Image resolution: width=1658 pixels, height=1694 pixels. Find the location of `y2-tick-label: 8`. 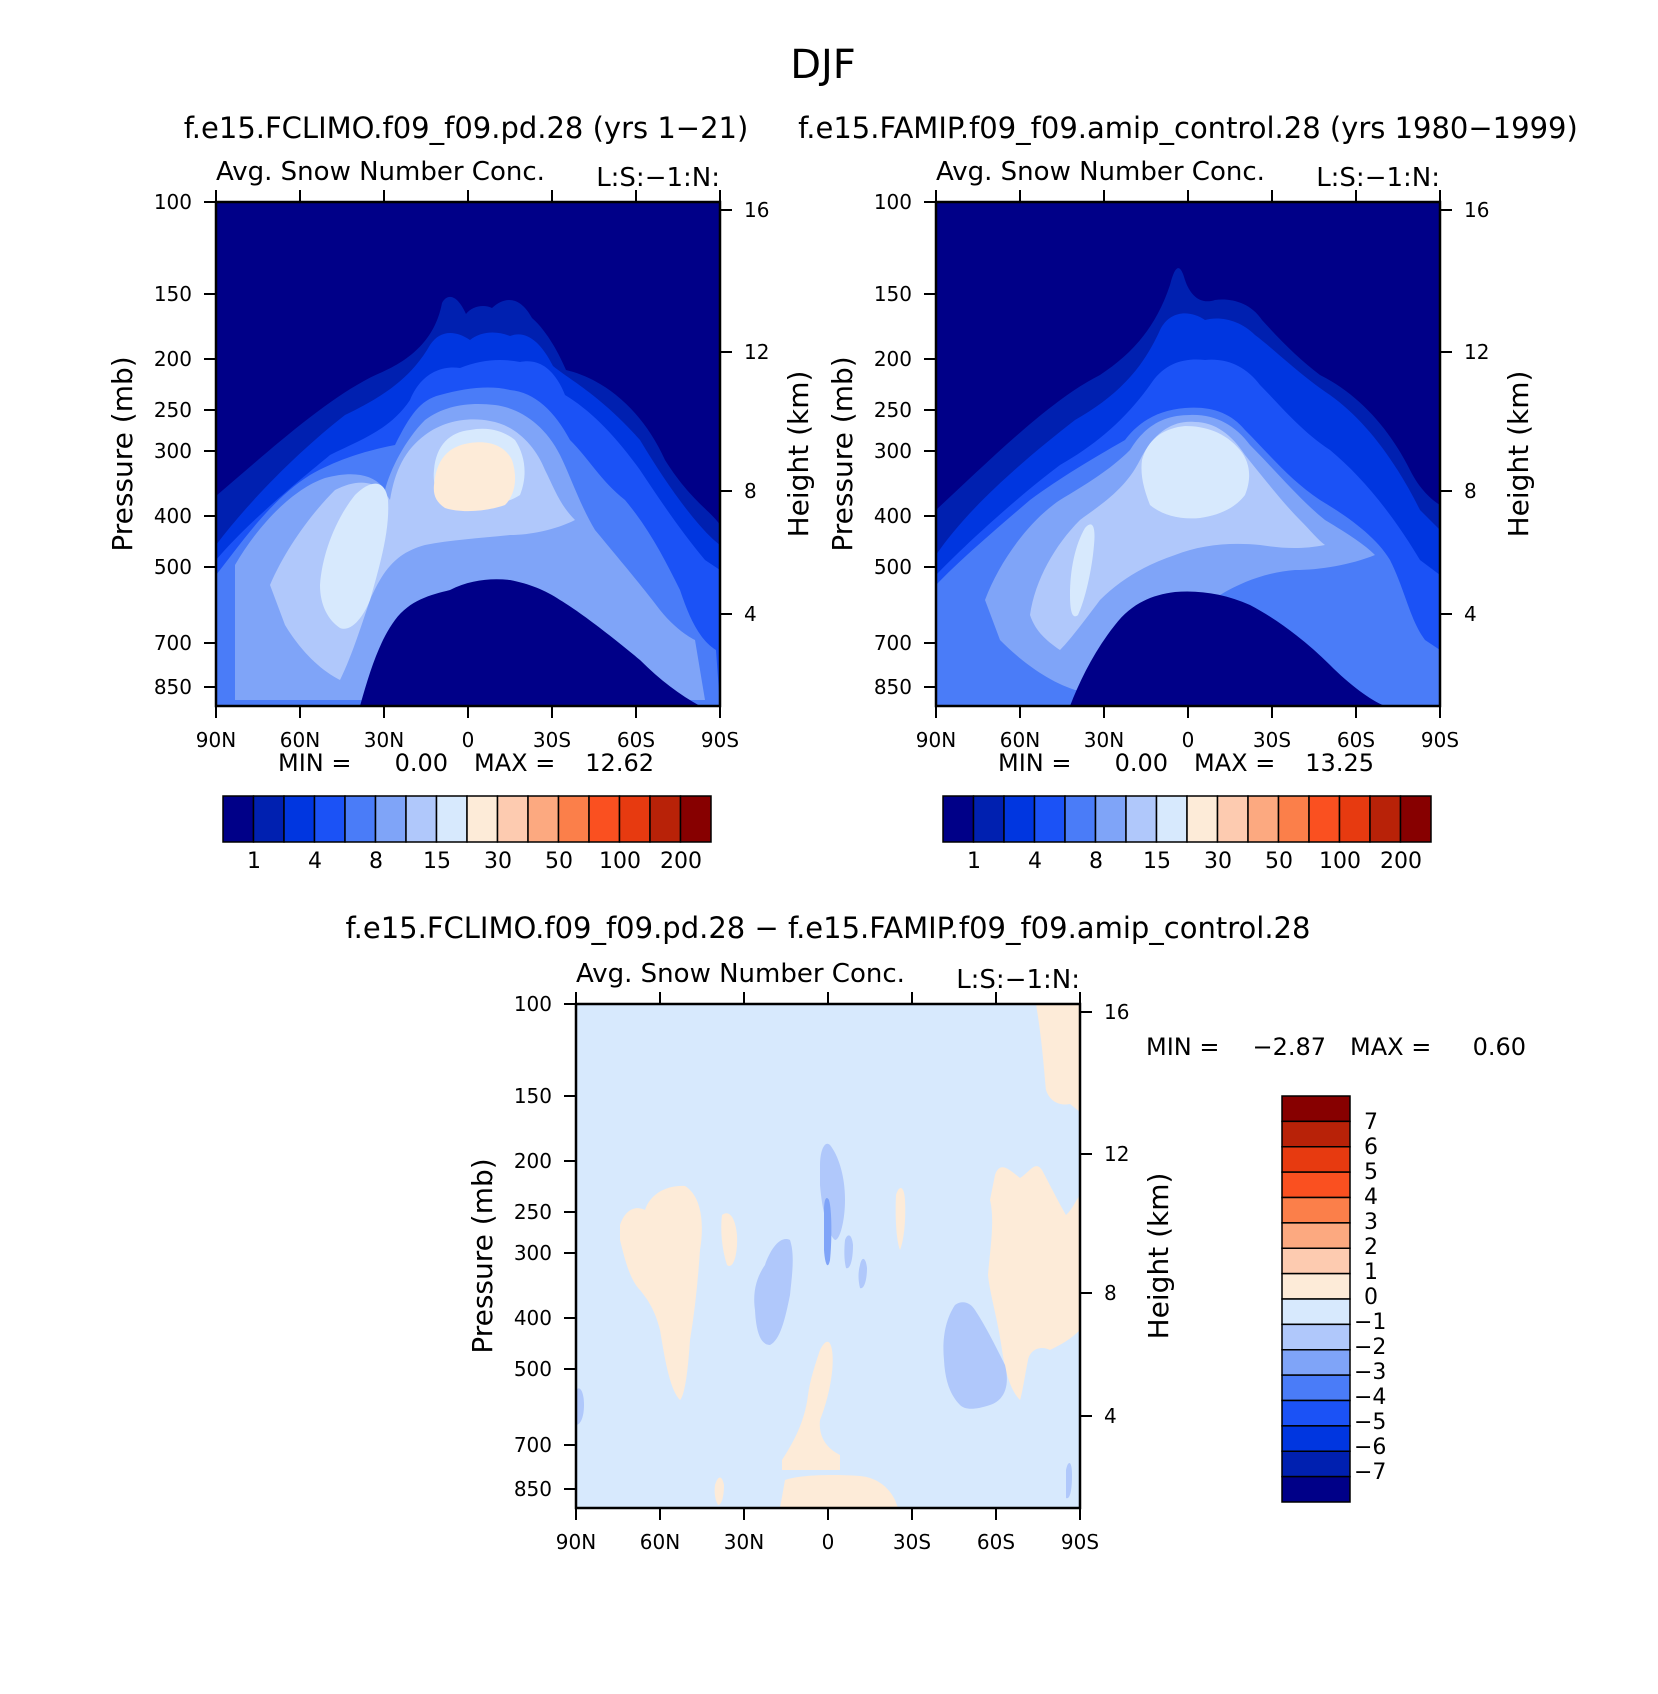

y2-tick-label: 8 is located at coordinates (750, 491).